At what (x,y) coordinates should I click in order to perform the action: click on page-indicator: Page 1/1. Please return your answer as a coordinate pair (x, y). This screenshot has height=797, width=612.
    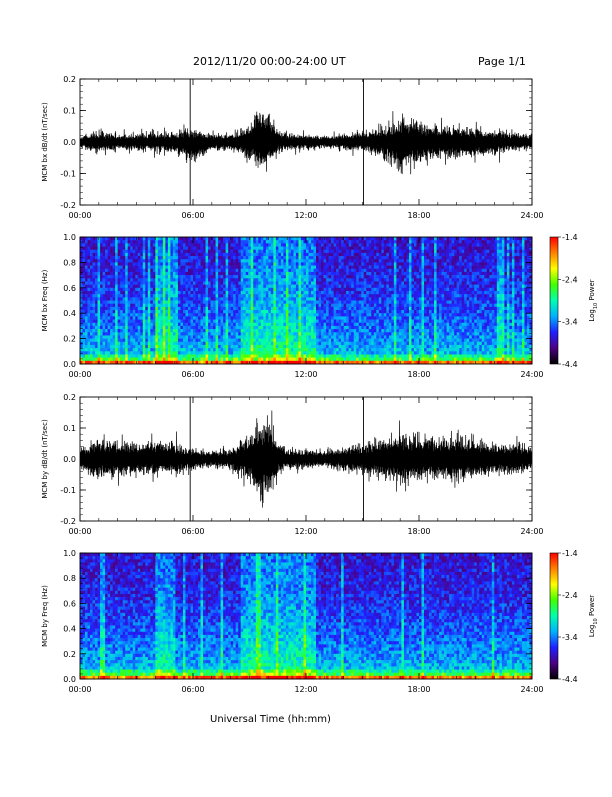
    Looking at the image, I should click on (502, 61).